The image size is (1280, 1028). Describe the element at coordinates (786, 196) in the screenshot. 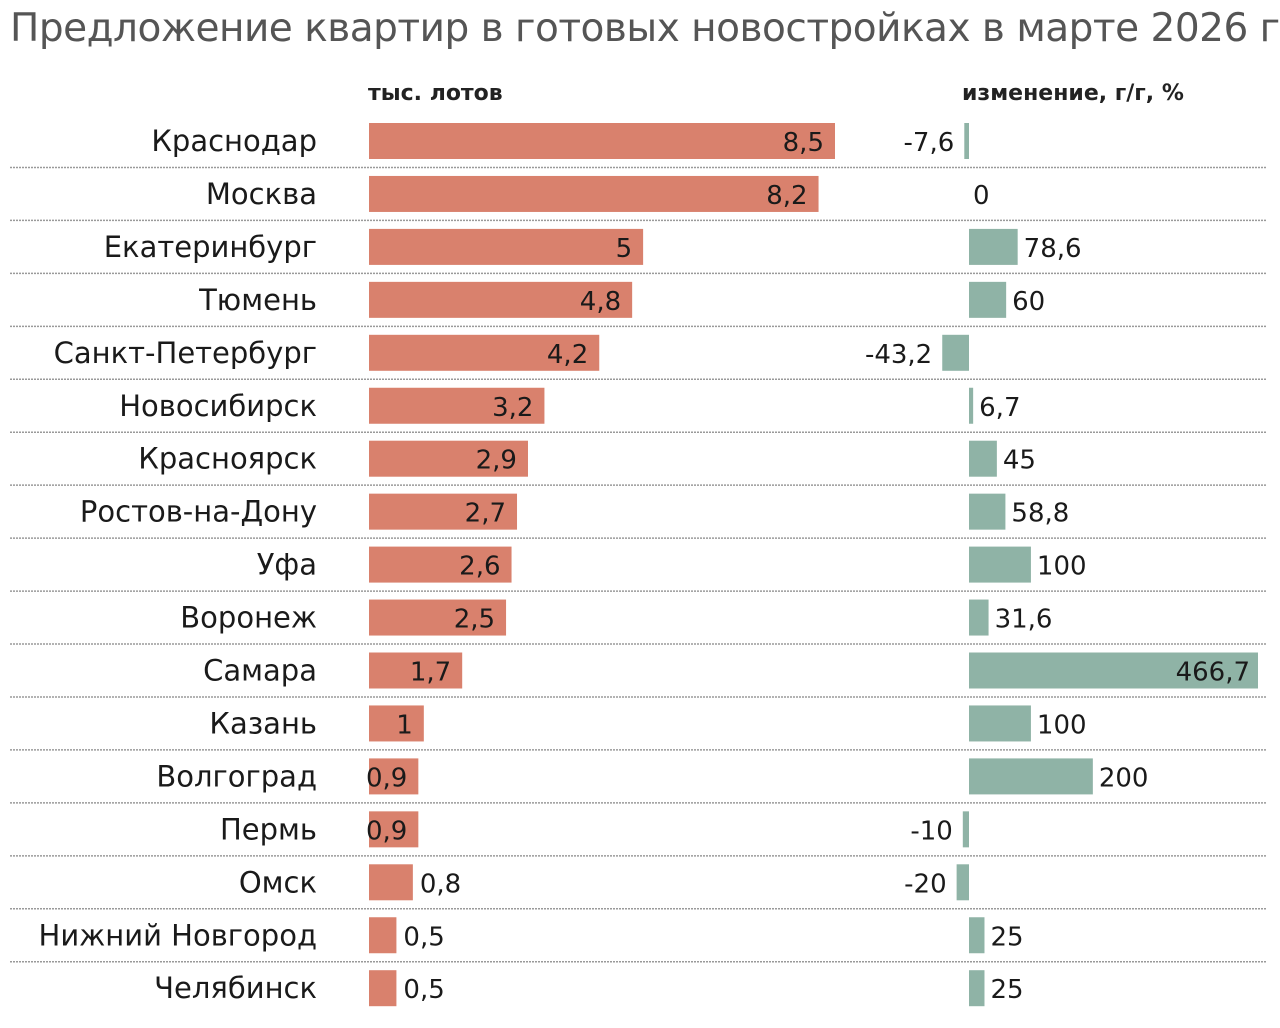

I see `volume-value-label: 8,2` at that location.